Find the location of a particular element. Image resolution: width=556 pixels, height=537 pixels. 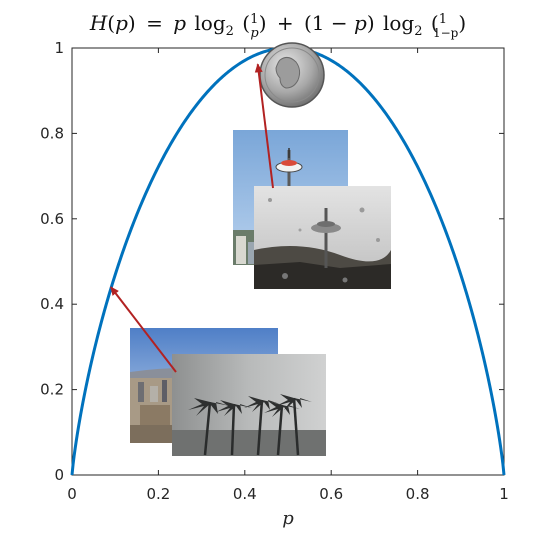

x-tick-label: 0.8 is located at coordinates (418, 494).